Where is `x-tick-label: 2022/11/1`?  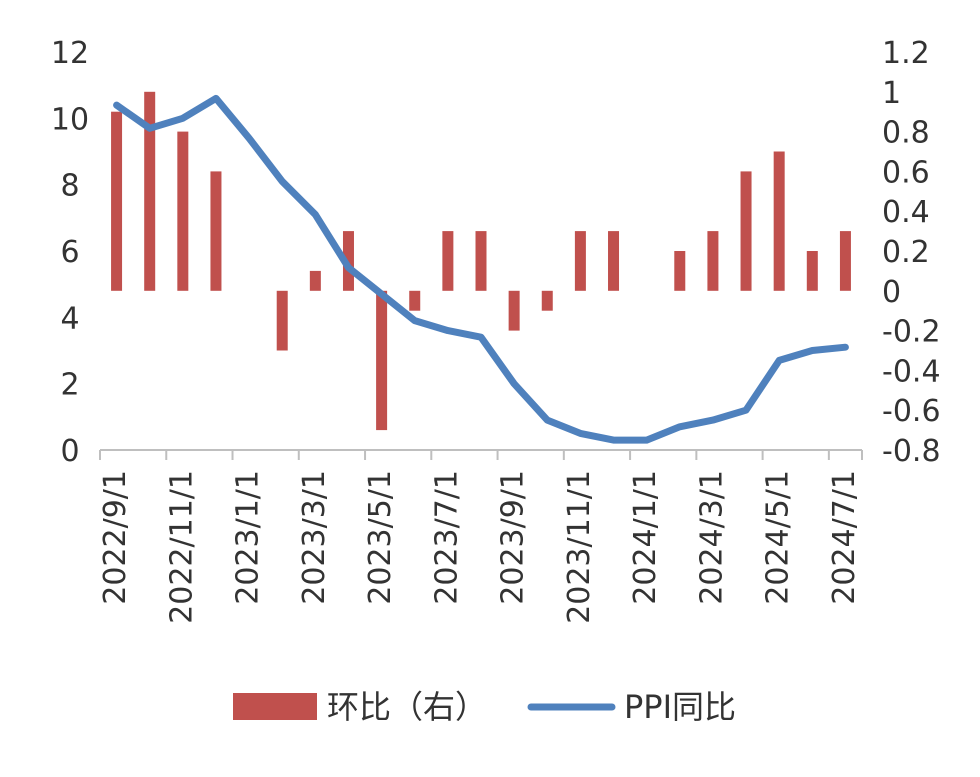 x-tick-label: 2022/11/1 is located at coordinates (181, 547).